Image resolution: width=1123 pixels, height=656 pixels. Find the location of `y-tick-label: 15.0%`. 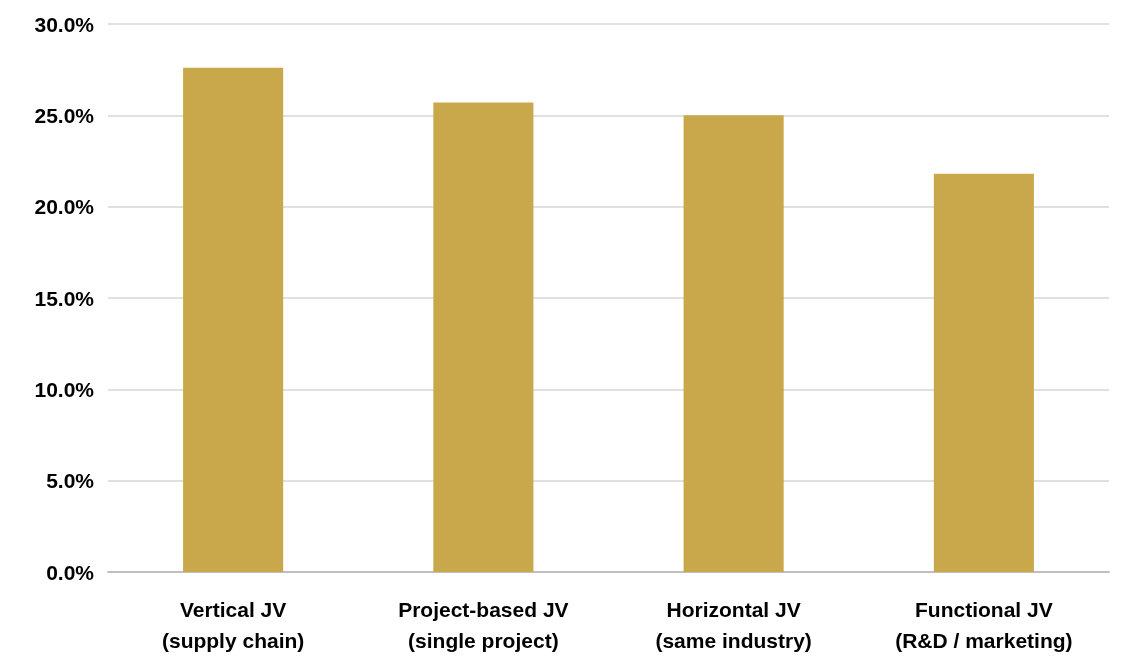

y-tick-label: 15.0% is located at coordinates (64, 298).